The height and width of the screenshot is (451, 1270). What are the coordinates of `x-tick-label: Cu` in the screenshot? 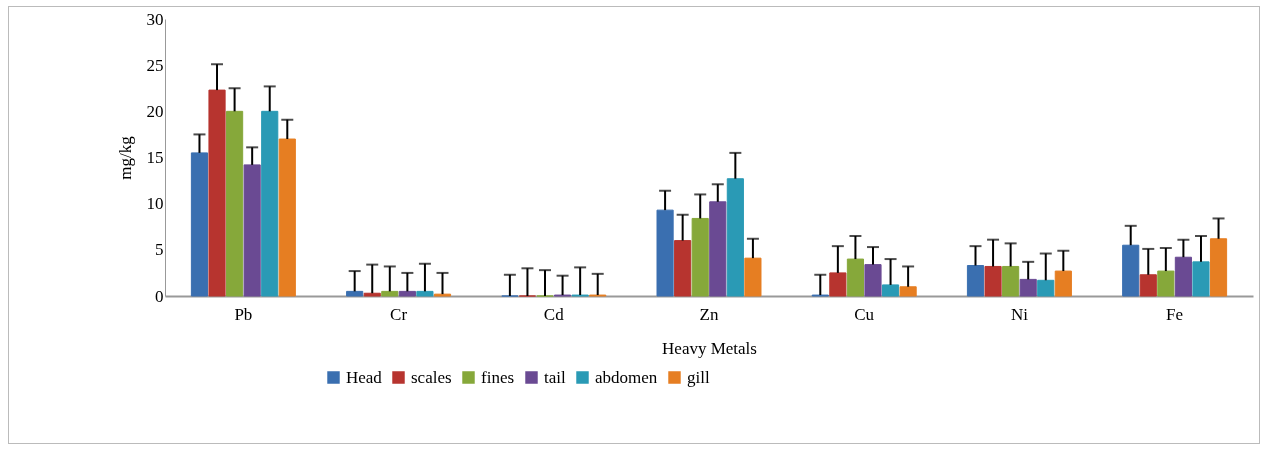 It's located at (864, 314).